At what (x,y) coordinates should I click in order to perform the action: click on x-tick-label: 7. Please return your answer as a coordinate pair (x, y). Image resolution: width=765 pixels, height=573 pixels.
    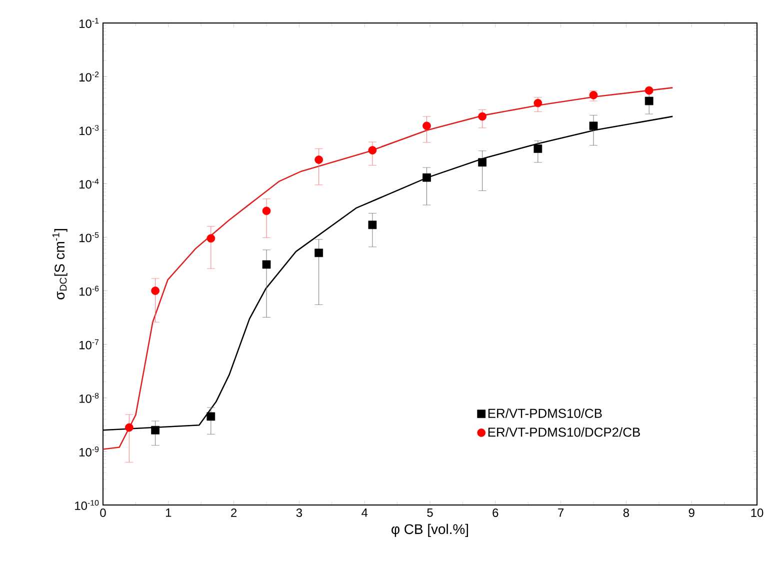
    Looking at the image, I should click on (561, 512).